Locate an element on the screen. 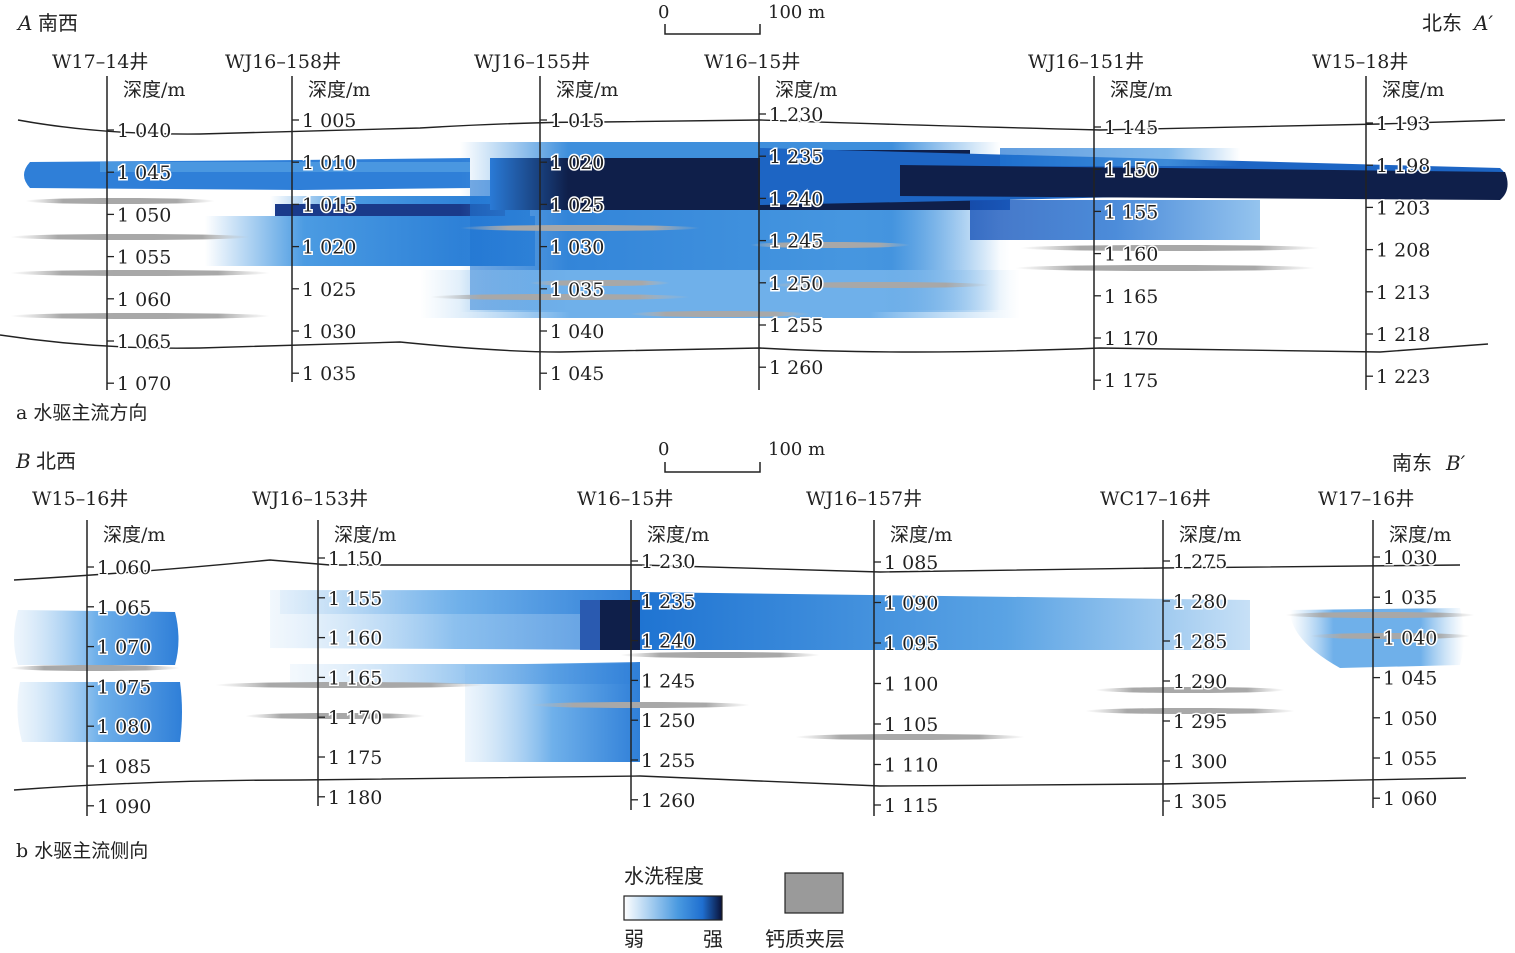 This screenshot has width=1515, height=953. legend-calcareous-label: 钙质夹层 is located at coordinates (805, 939).